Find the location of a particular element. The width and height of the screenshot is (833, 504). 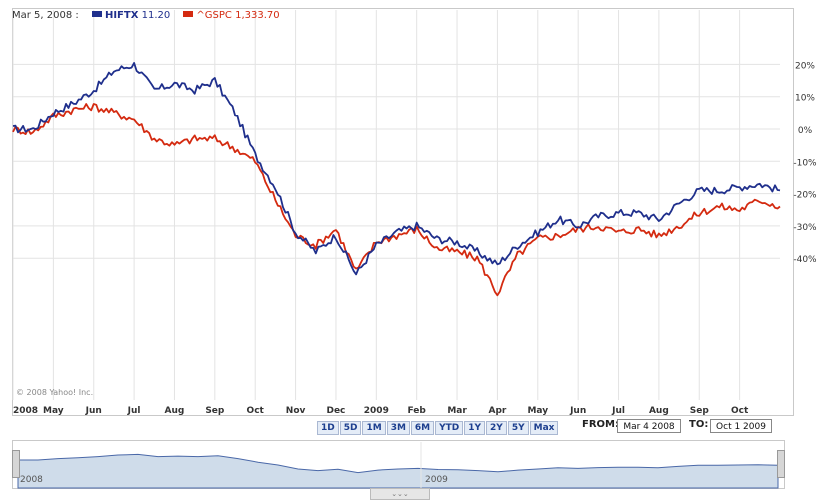

range-button-1y: 1Y is located at coordinates (475, 428).